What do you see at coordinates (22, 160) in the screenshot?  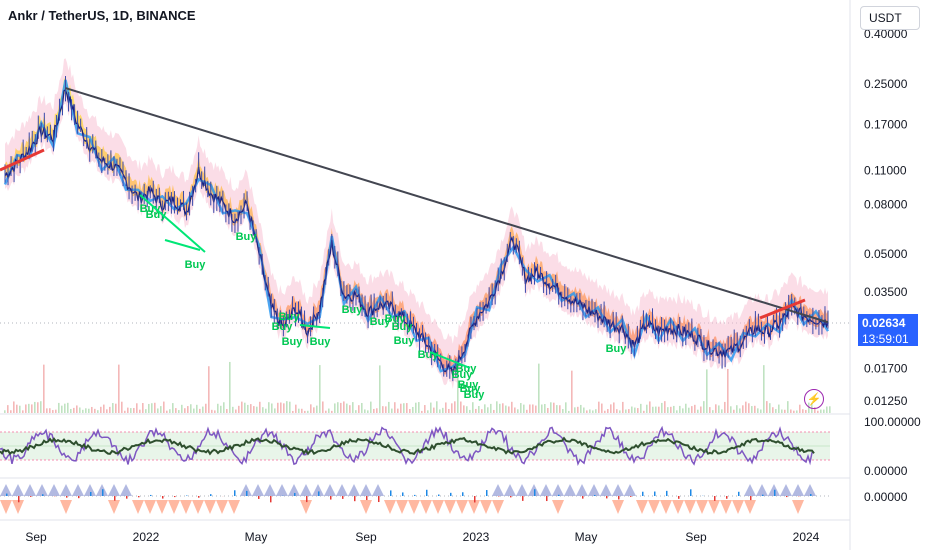 I see `sell-signal-line` at bounding box center [22, 160].